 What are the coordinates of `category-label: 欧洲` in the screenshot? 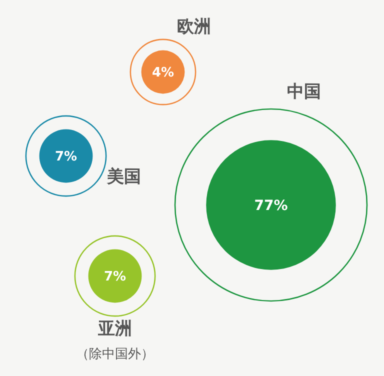 It's located at (194, 27).